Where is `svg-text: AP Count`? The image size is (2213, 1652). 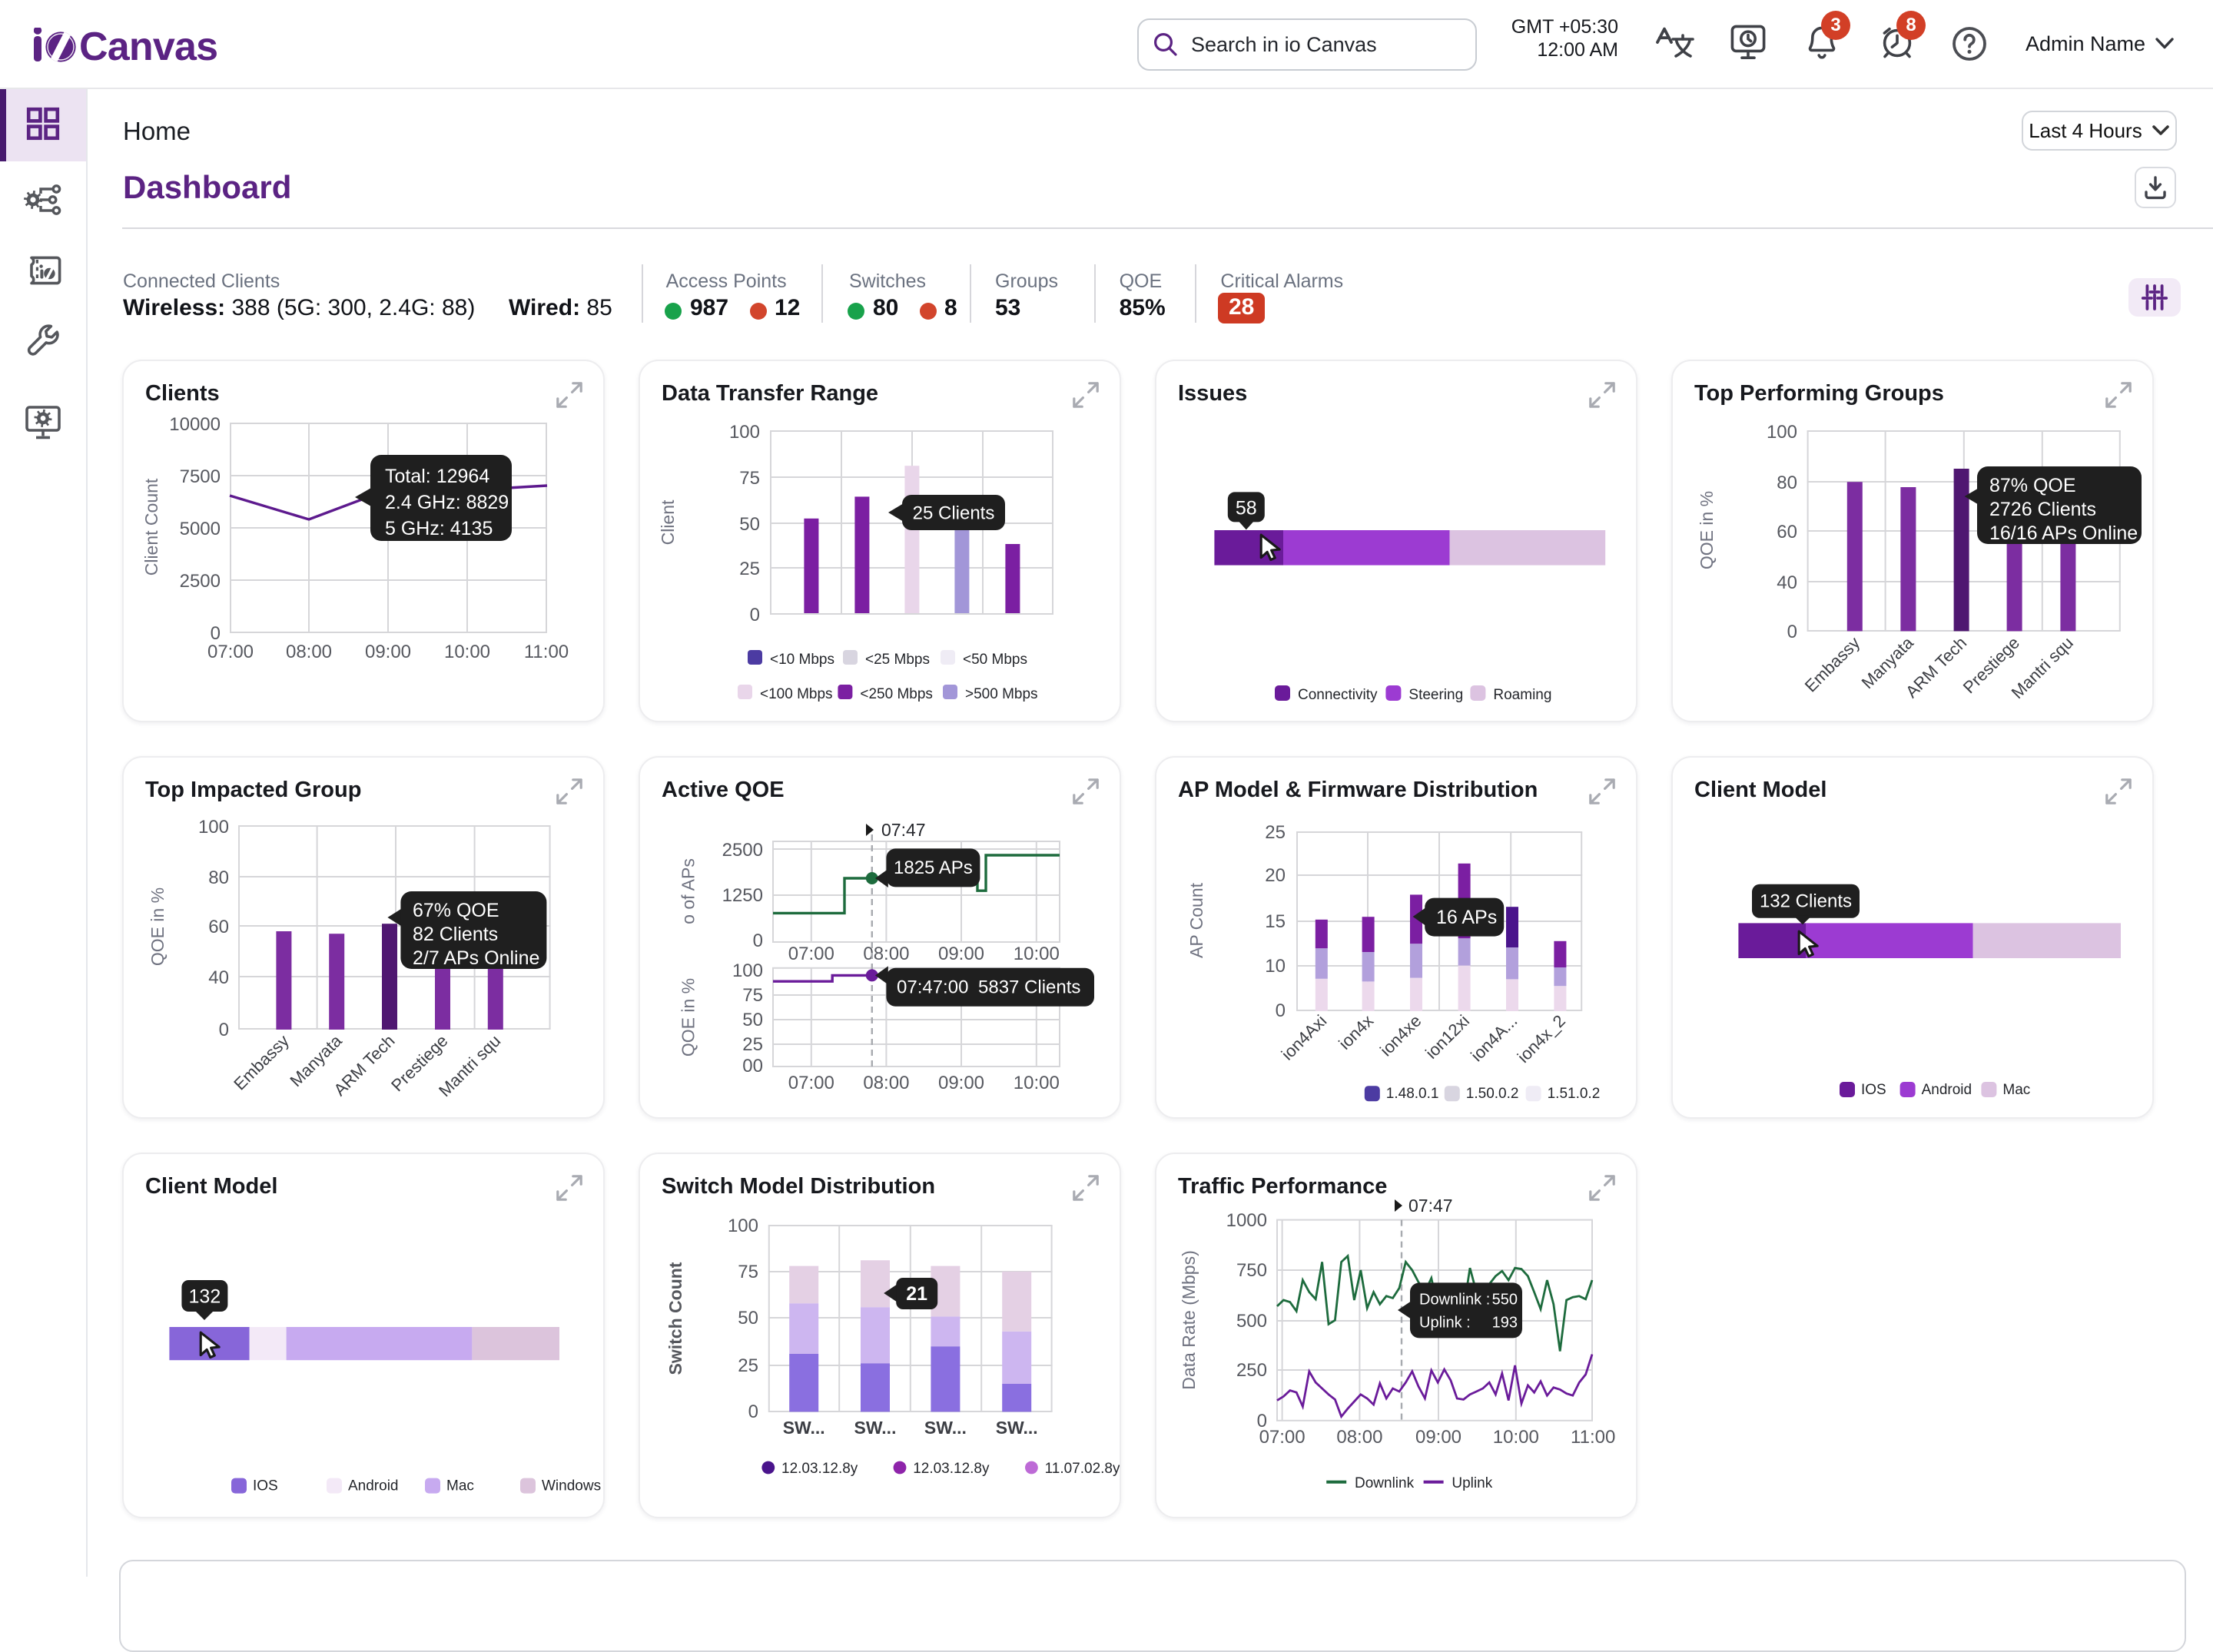
svg-text: AP Count is located at coordinates (1196, 920).